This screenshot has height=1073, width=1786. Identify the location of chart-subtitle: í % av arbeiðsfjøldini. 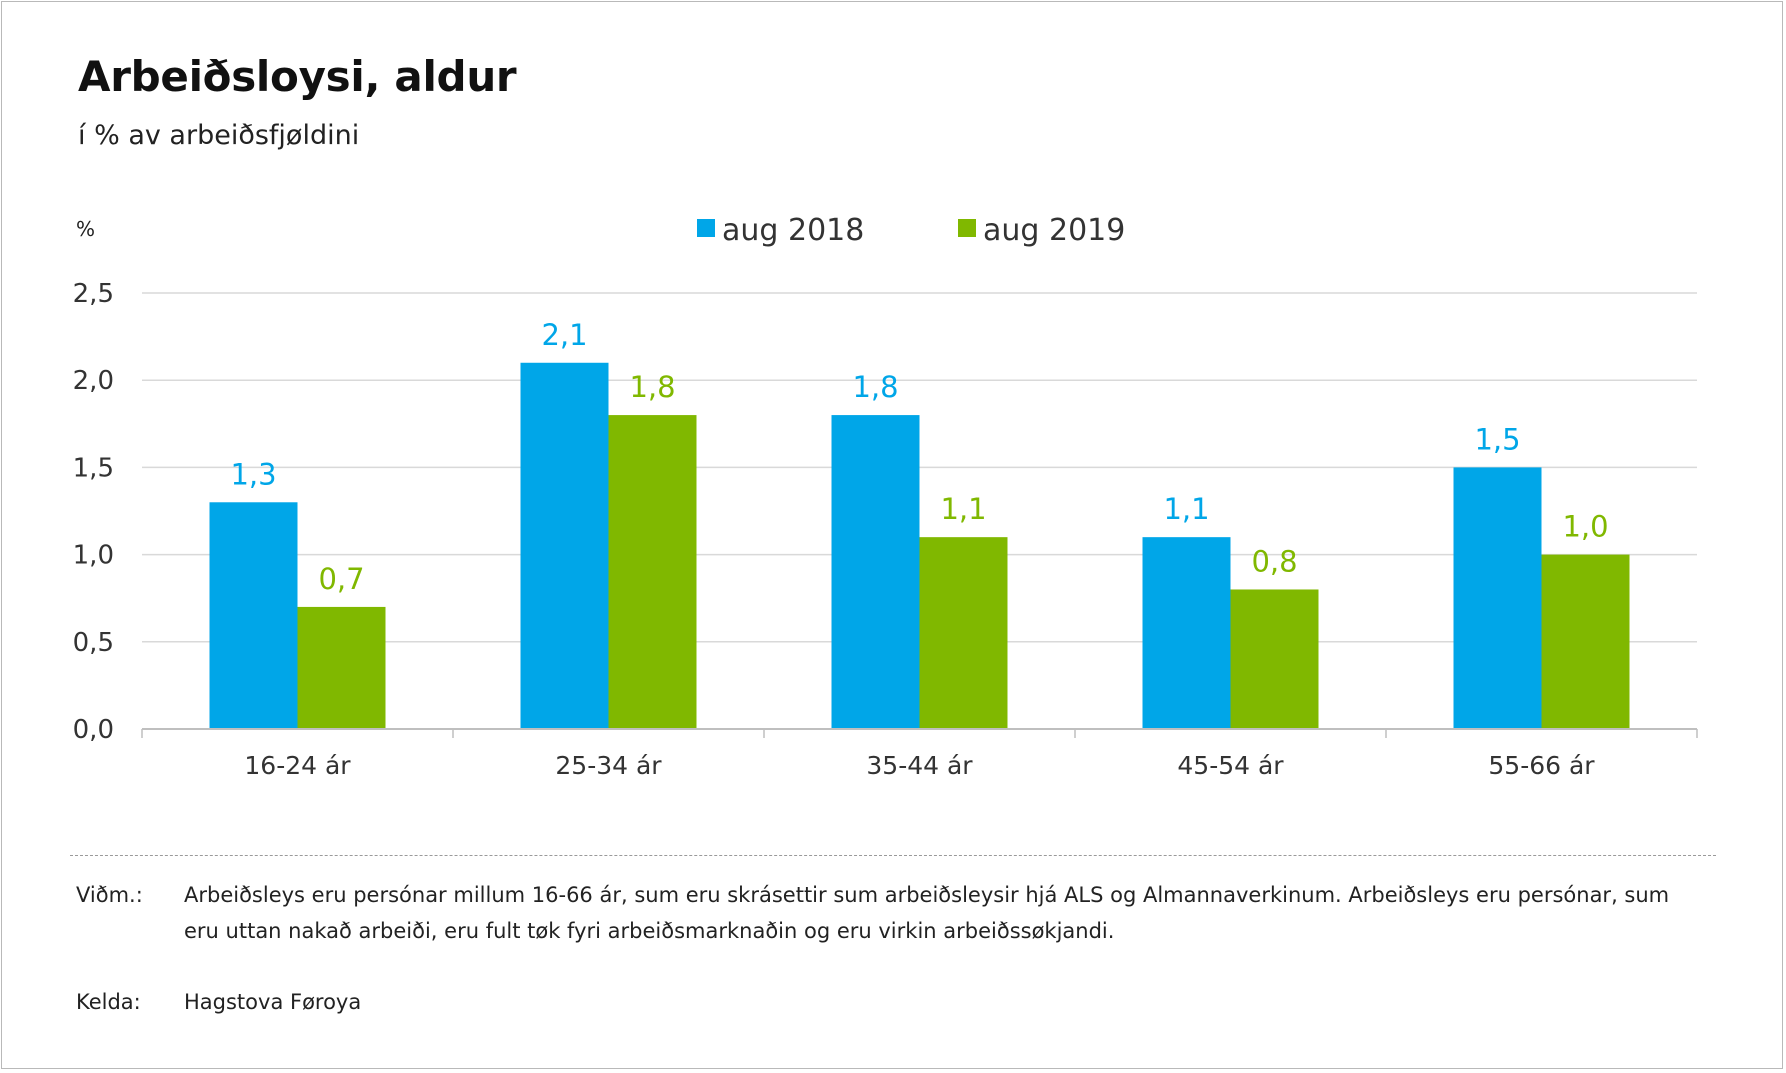
(219, 135).